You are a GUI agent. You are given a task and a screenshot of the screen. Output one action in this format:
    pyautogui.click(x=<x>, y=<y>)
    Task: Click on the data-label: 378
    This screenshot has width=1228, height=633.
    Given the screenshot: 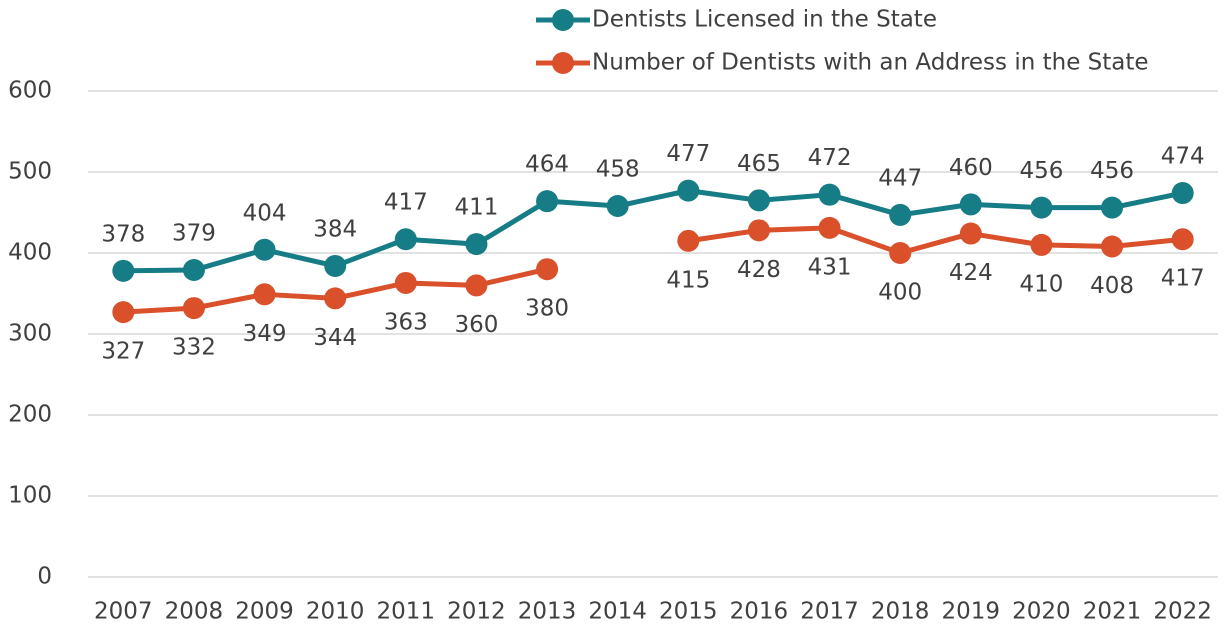 What is the action you would take?
    pyautogui.click(x=123, y=234)
    